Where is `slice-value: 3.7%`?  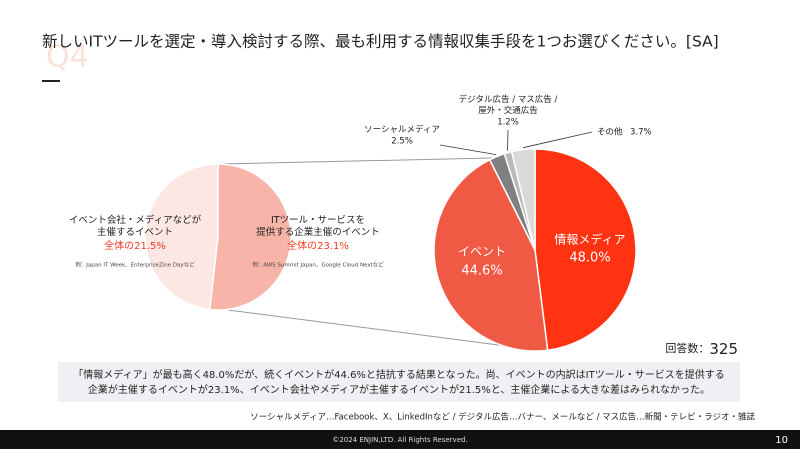 slice-value: 3.7% is located at coordinates (641, 133).